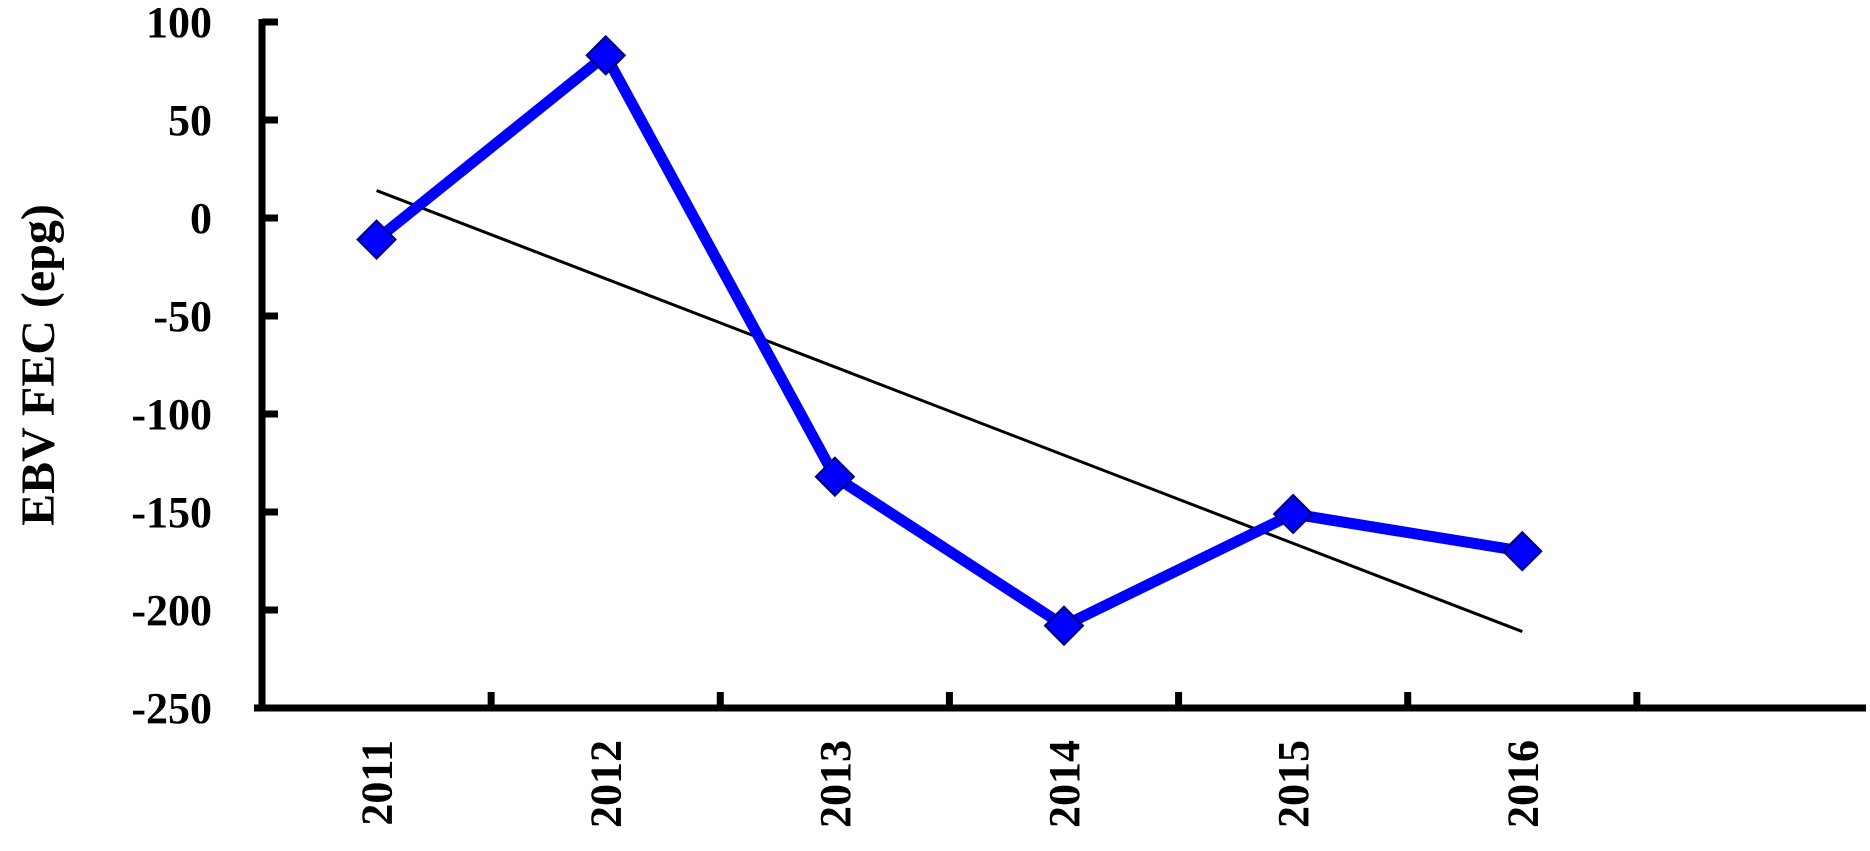 The width and height of the screenshot is (1870, 851). What do you see at coordinates (182, 316) in the screenshot?
I see `y-tick-label: -50` at bounding box center [182, 316].